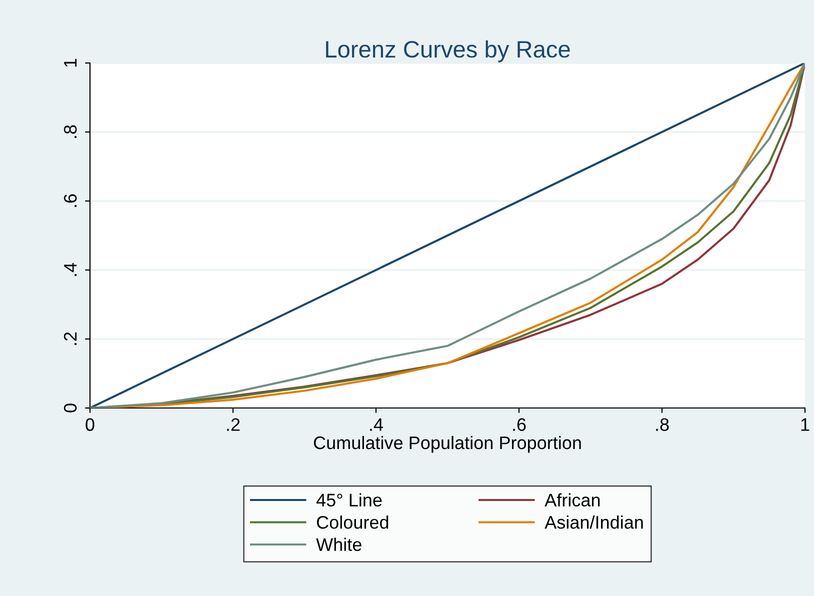 This screenshot has width=814, height=596. What do you see at coordinates (349, 500) in the screenshot?
I see `legend-label: 45° Line` at bounding box center [349, 500].